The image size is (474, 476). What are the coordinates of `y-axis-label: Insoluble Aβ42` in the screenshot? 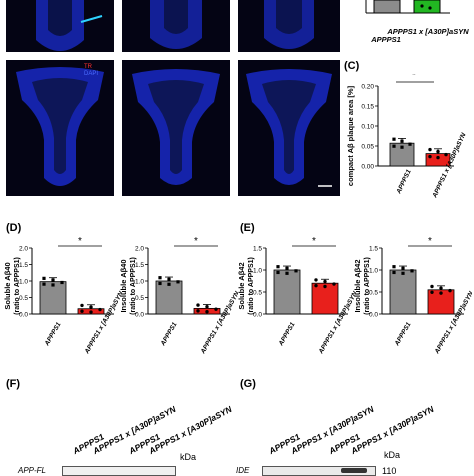 It's located at (357, 285).